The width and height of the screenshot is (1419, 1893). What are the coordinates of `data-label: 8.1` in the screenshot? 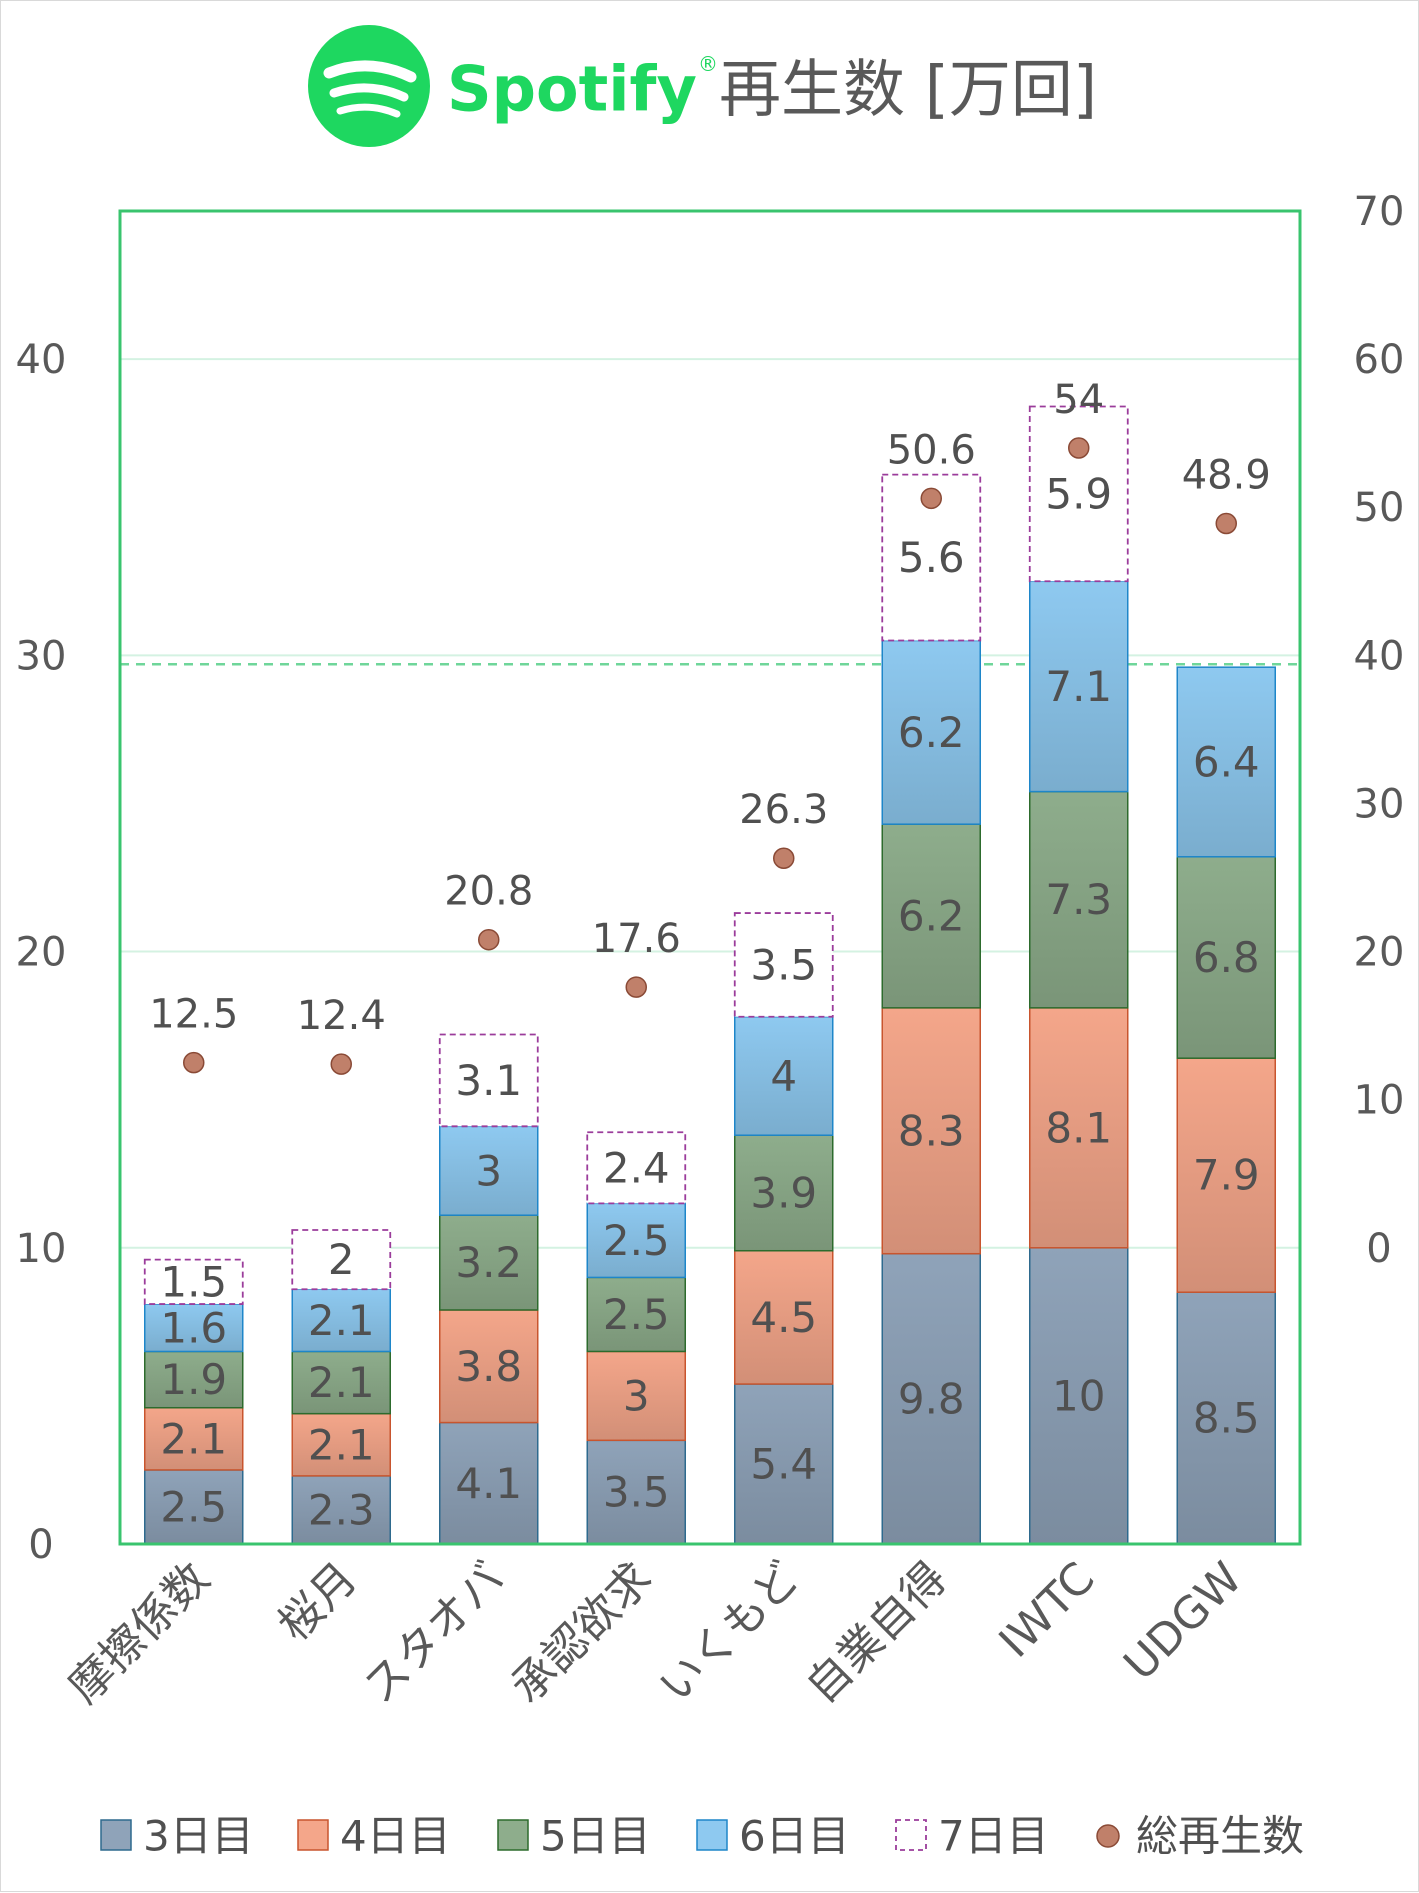 It's located at (1078, 1127).